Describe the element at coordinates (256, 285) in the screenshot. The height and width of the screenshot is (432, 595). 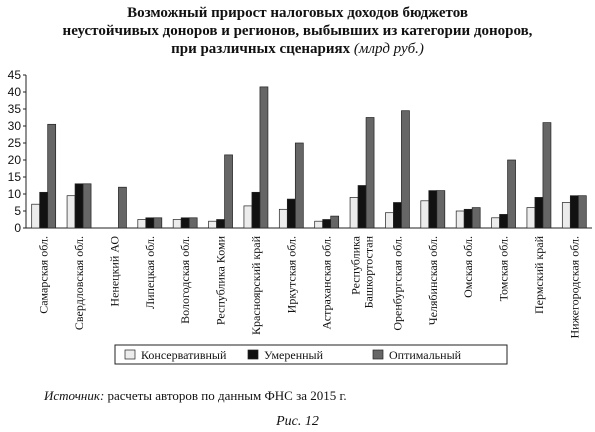
I see `category-label-6: Красноярский край` at that location.